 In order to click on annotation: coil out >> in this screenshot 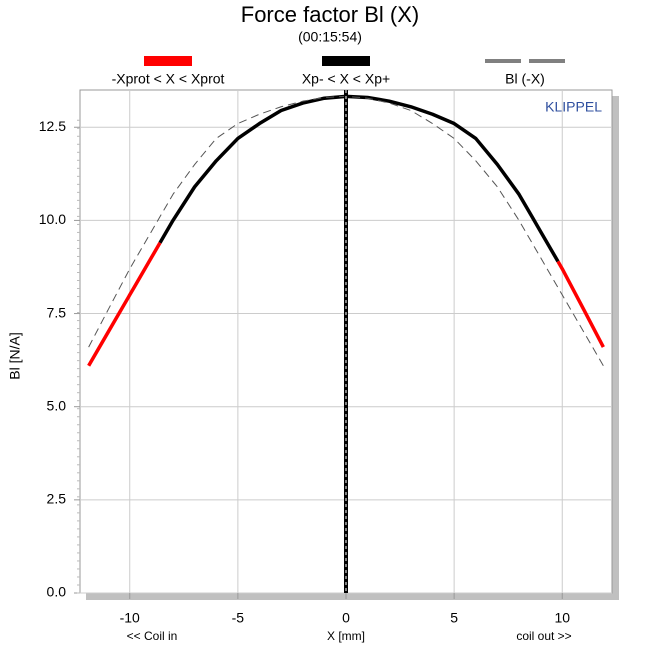, I will do `click(543, 636)`.